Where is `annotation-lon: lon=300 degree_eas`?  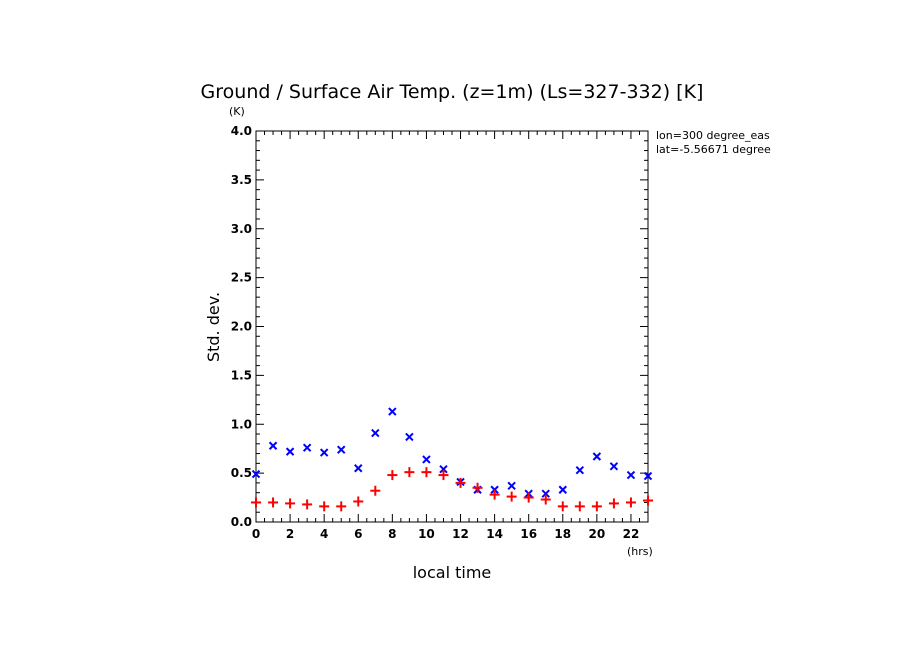 annotation-lon: lon=300 degree_eas is located at coordinates (713, 135).